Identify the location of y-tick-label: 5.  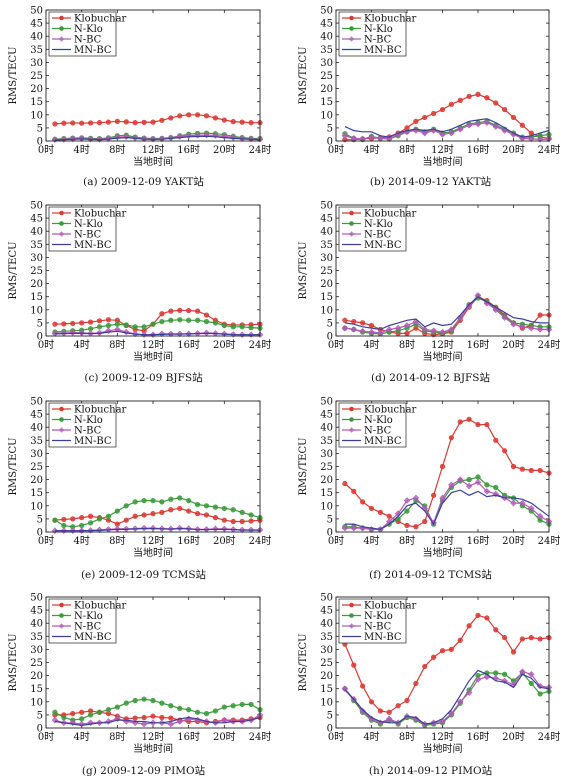
(40, 715).